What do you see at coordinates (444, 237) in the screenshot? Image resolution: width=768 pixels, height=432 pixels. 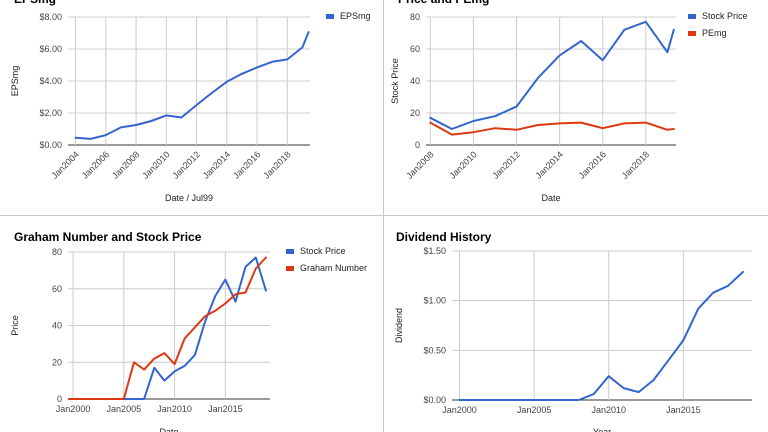 I see `chart-title: Dividend History` at bounding box center [444, 237].